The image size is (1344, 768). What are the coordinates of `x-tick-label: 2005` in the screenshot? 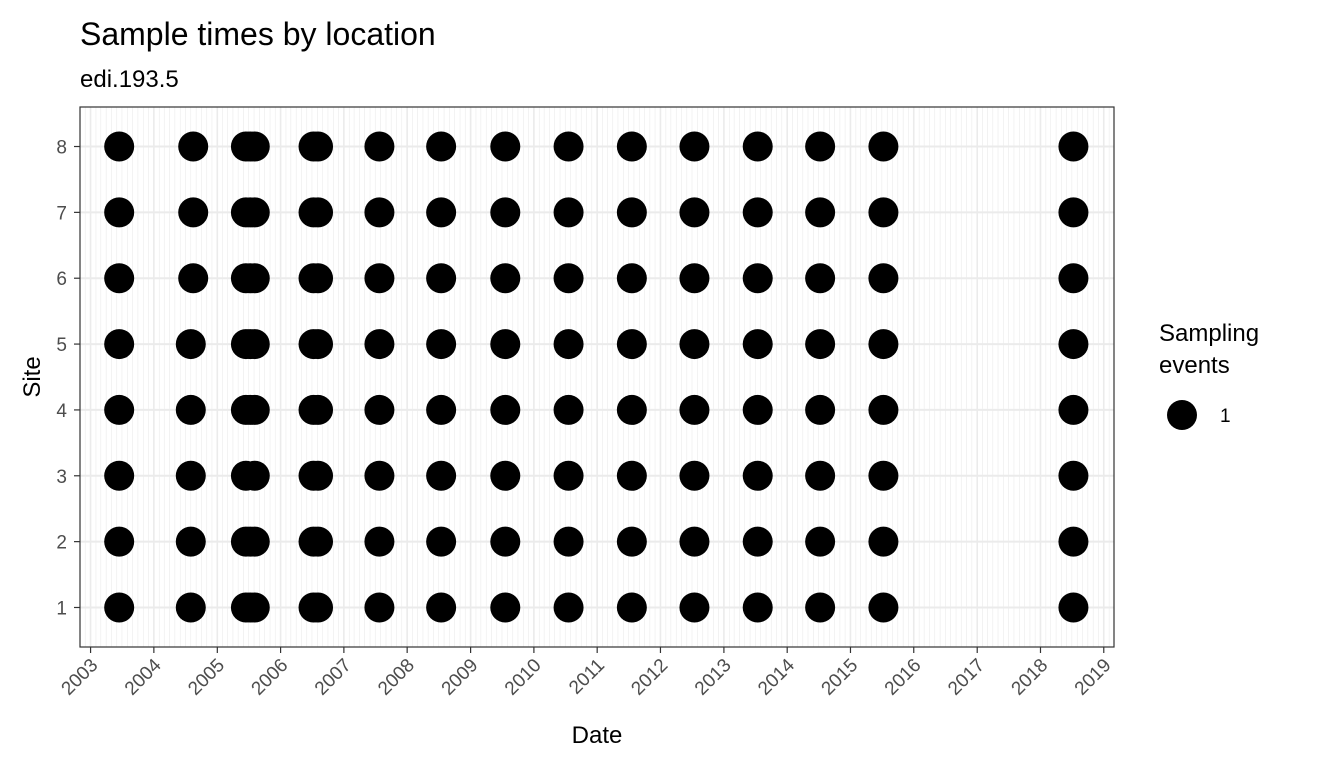 It's located at (206, 677).